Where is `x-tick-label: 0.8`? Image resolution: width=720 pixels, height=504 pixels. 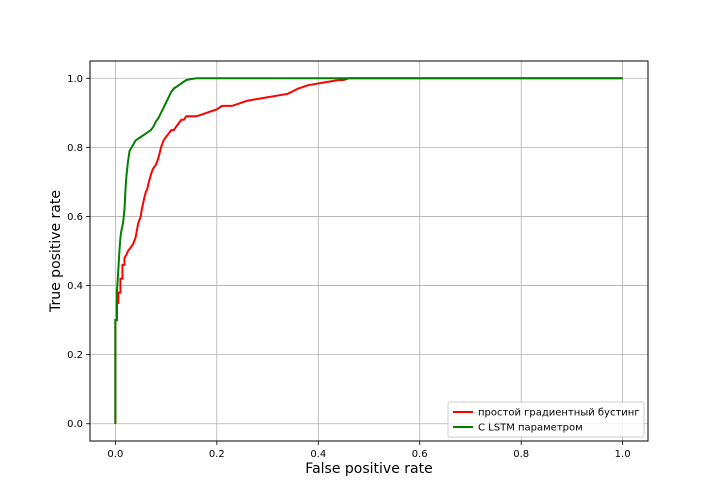
x-tick-label: 0.8 is located at coordinates (521, 454).